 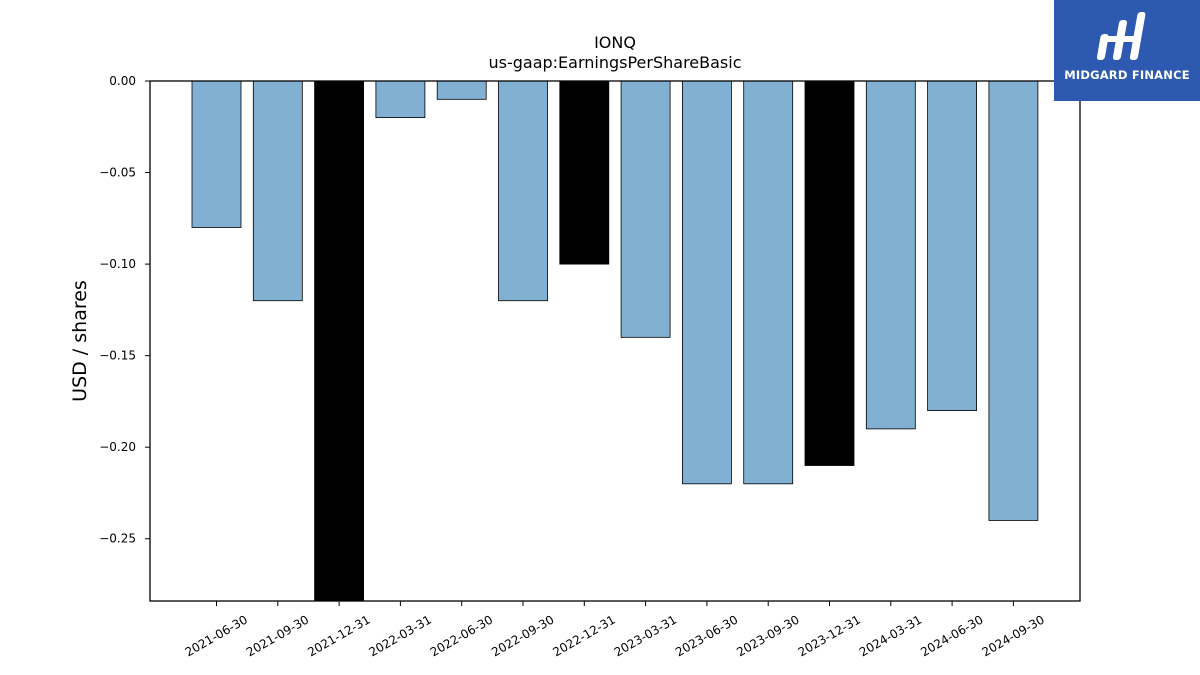 I want to click on chart-subtitle: us-gaap:EarningsPerShareBasic, so click(x=614, y=62).